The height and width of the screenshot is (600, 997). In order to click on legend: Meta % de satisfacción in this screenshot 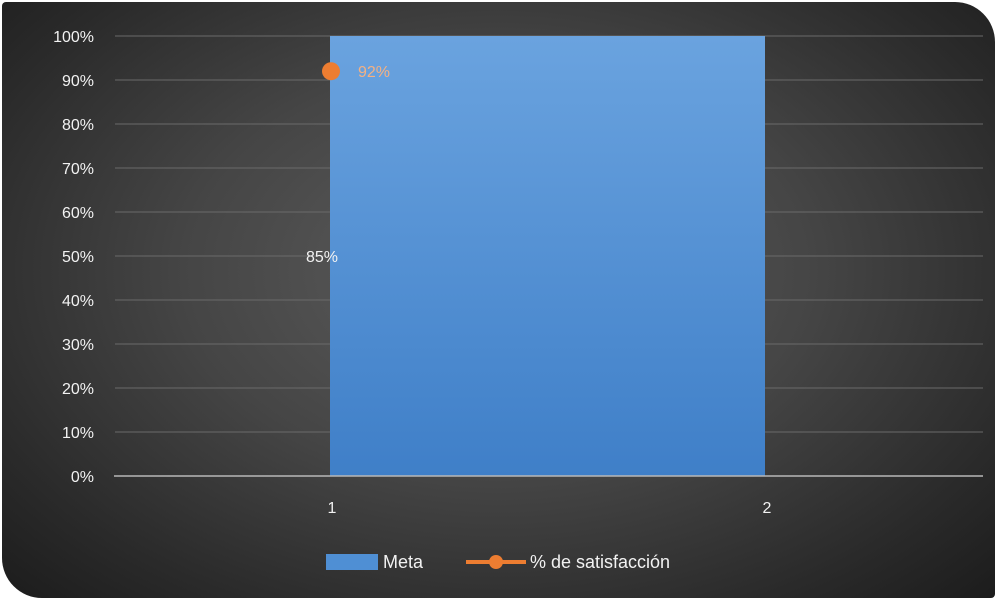, I will do `click(498, 562)`.